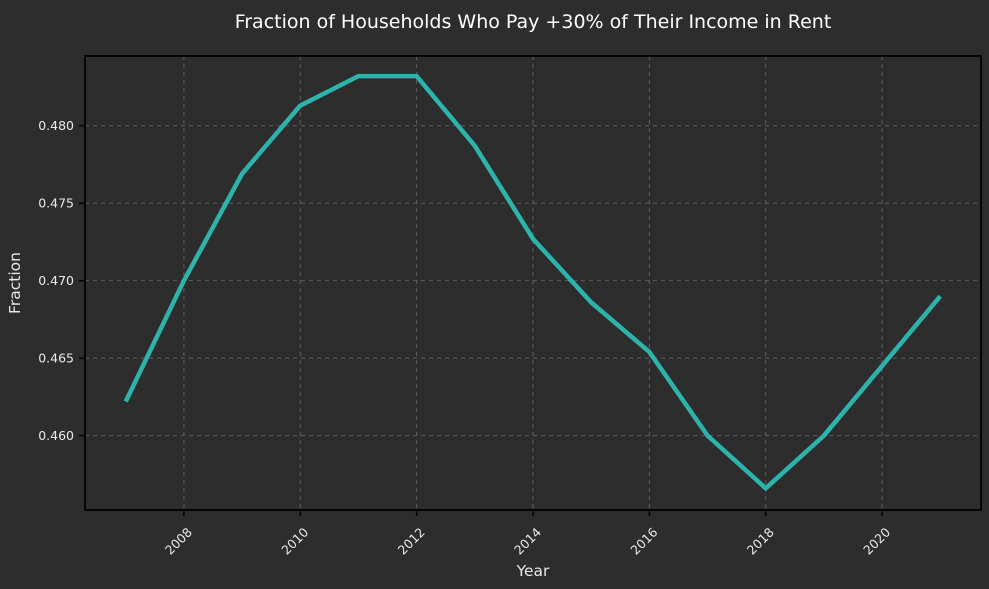 Image resolution: width=989 pixels, height=589 pixels. I want to click on y-tick-label: 0.460, so click(56, 435).